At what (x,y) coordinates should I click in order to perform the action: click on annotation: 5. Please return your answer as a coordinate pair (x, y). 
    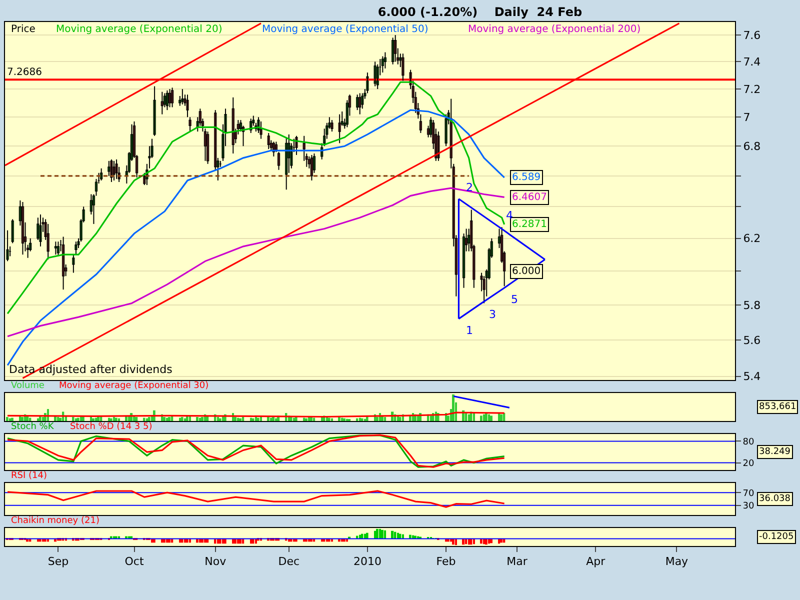
    Looking at the image, I should click on (514, 299).